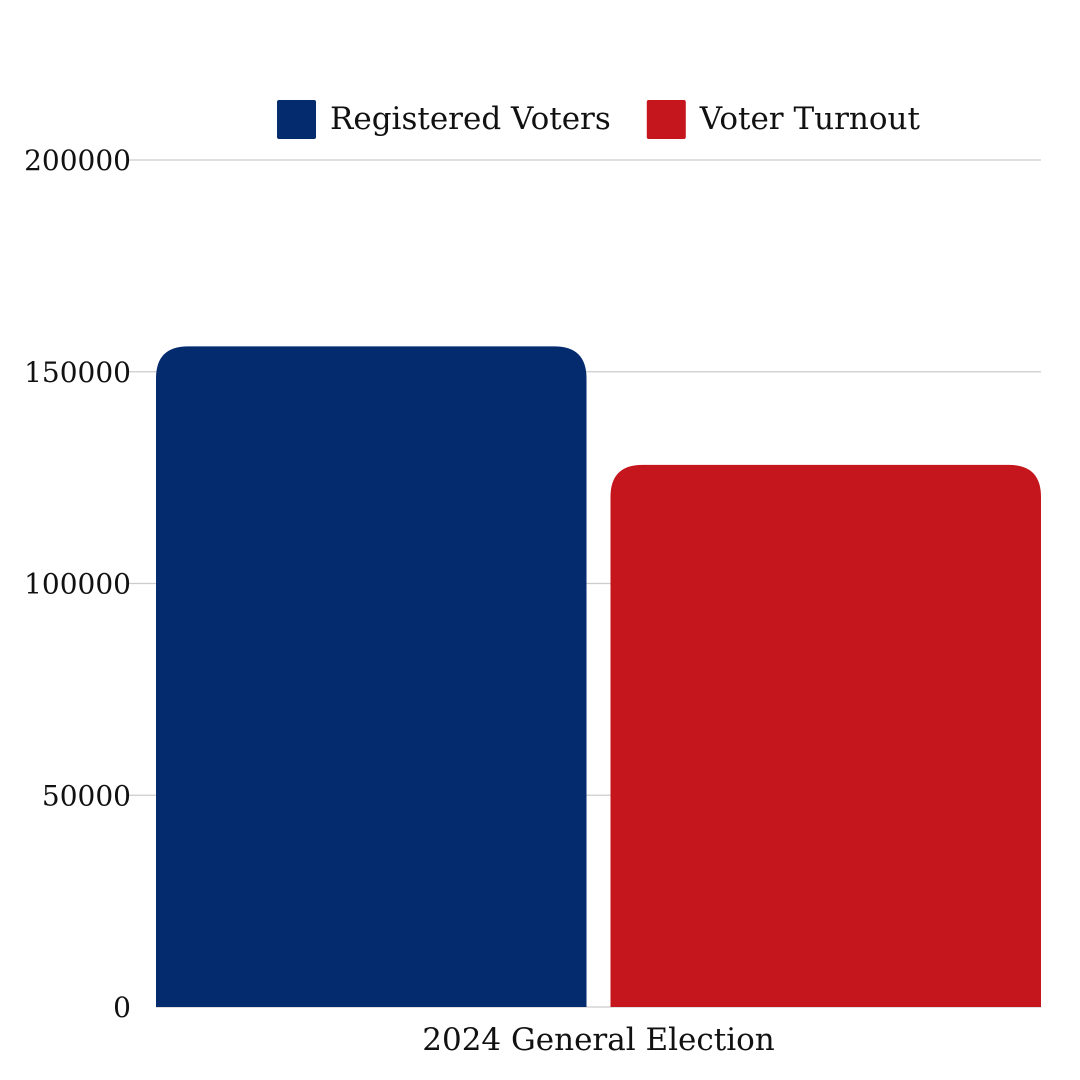 The width and height of the screenshot is (1080, 1080). I want to click on y-axis: 0 50000 100000 150000 200000, so click(77, 584).